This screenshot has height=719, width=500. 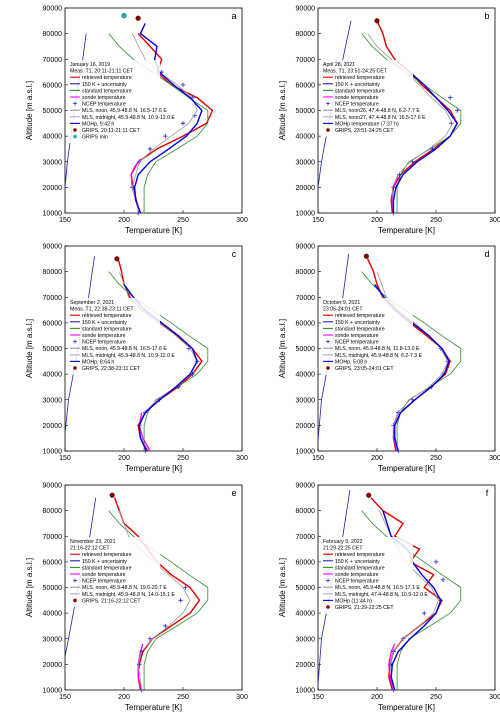 I want to click on legend-header: January 16, 2019, so click(x=90, y=65).